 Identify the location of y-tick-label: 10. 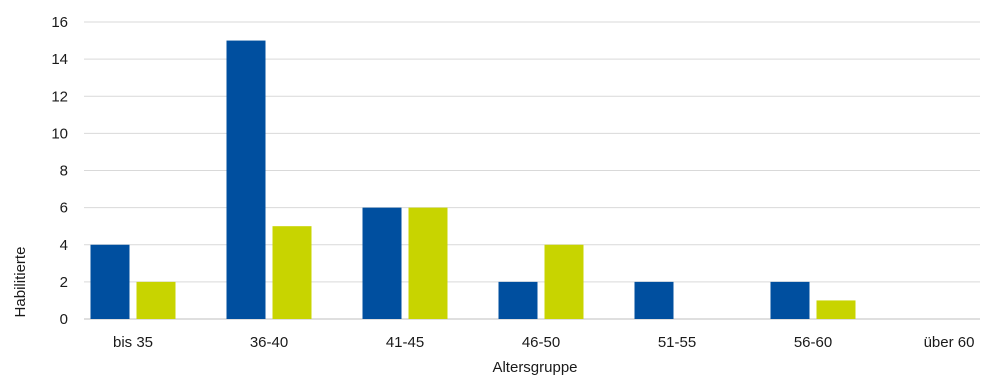
(59, 133).